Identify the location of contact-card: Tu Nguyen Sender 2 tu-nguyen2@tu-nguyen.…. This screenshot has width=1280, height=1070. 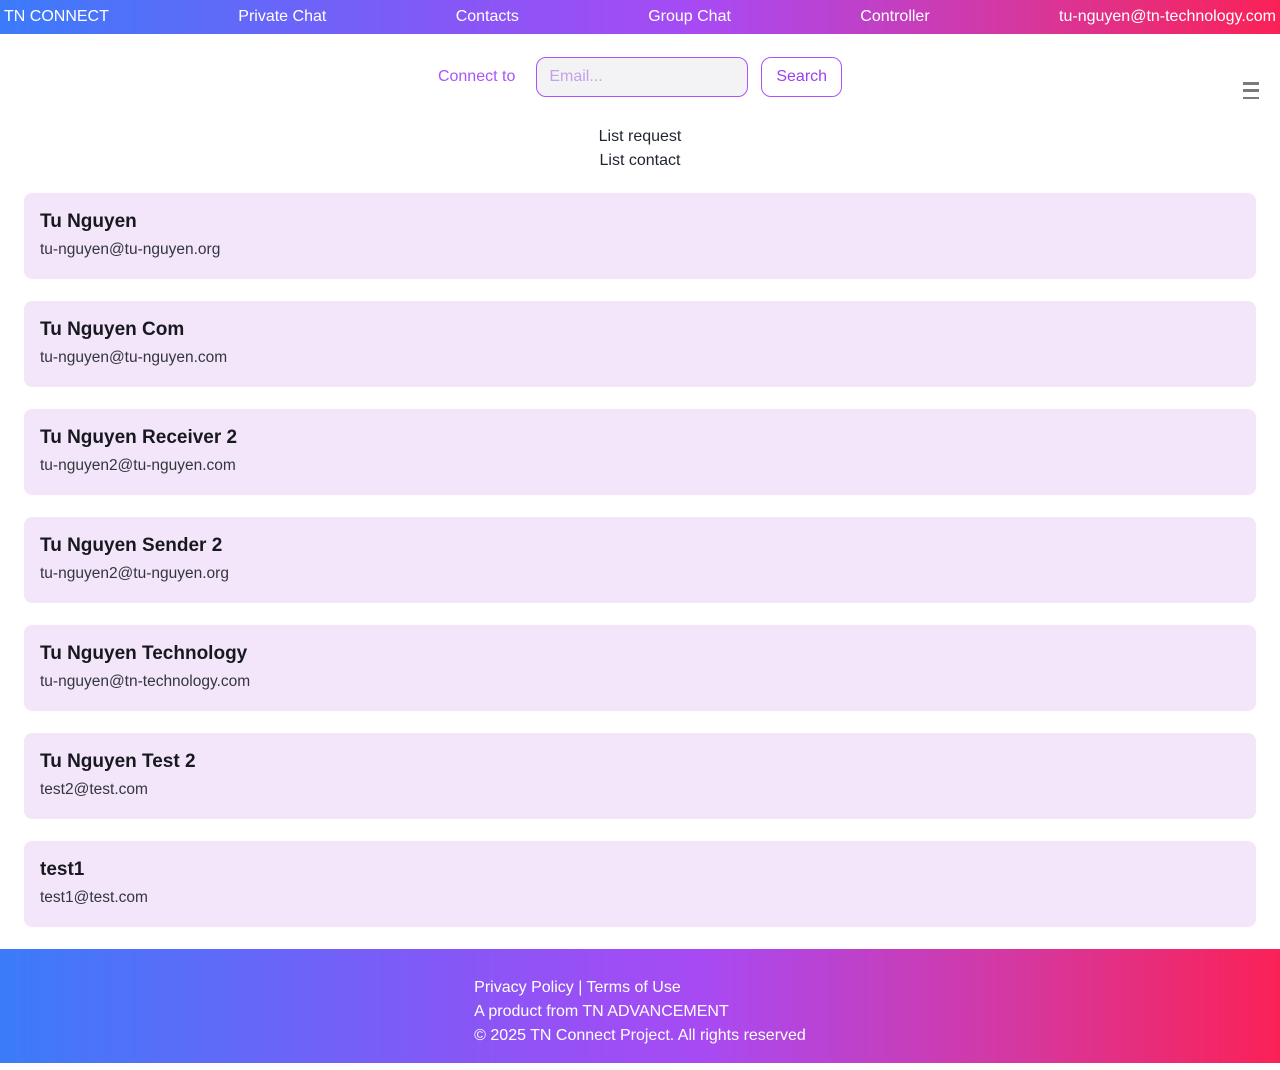
(640, 560).